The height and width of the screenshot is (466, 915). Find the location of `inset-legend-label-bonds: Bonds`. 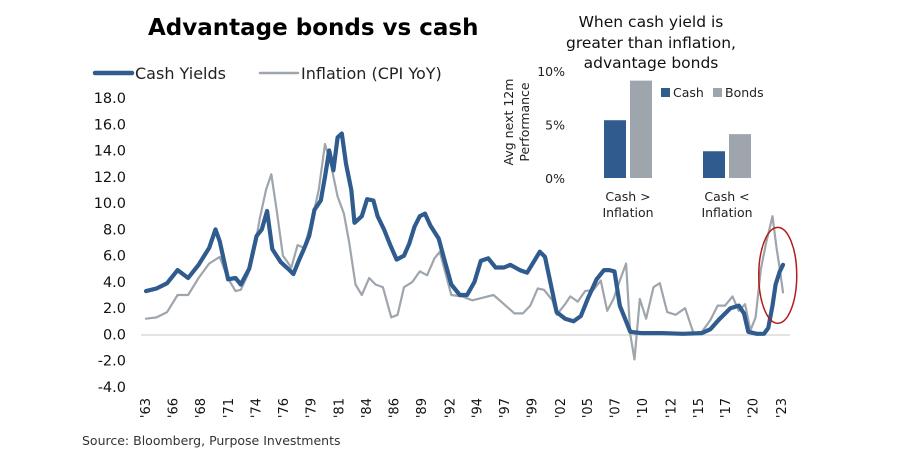

inset-legend-label-bonds: Bonds is located at coordinates (744, 92).